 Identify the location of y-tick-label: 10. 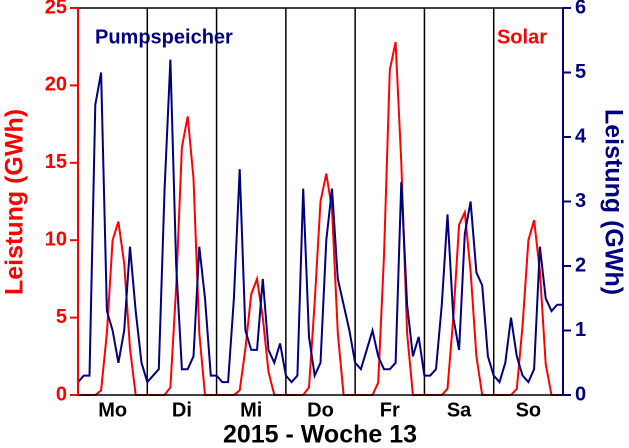
(56, 239).